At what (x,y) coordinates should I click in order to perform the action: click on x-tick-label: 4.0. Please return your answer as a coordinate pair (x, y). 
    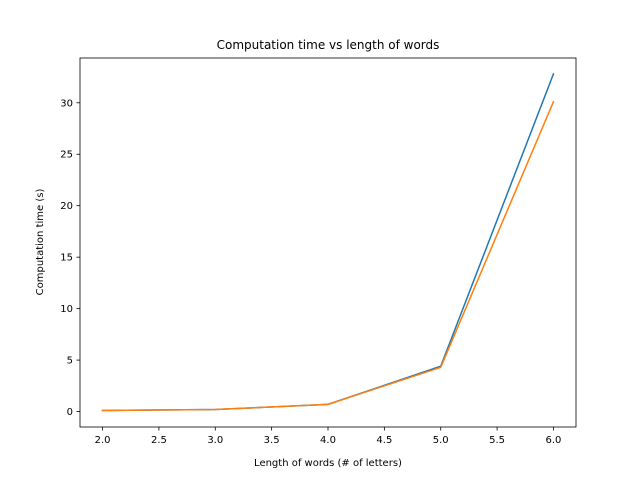
    Looking at the image, I should click on (328, 440).